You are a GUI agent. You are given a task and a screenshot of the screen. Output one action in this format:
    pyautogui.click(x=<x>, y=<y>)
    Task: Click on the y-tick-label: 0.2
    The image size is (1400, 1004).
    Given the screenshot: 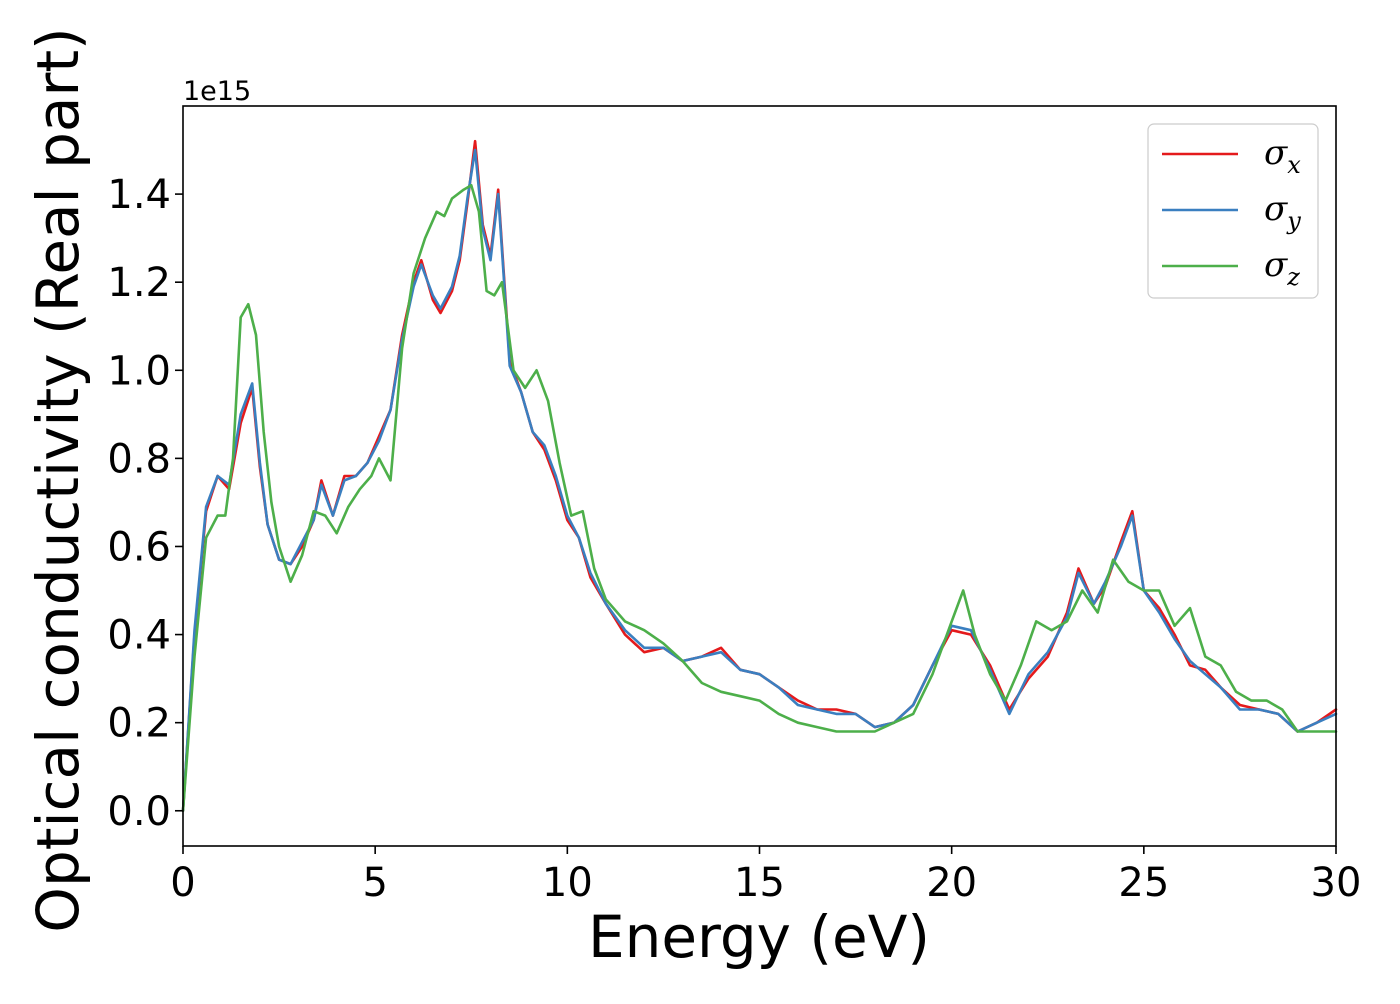 What is the action you would take?
    pyautogui.click(x=139, y=724)
    